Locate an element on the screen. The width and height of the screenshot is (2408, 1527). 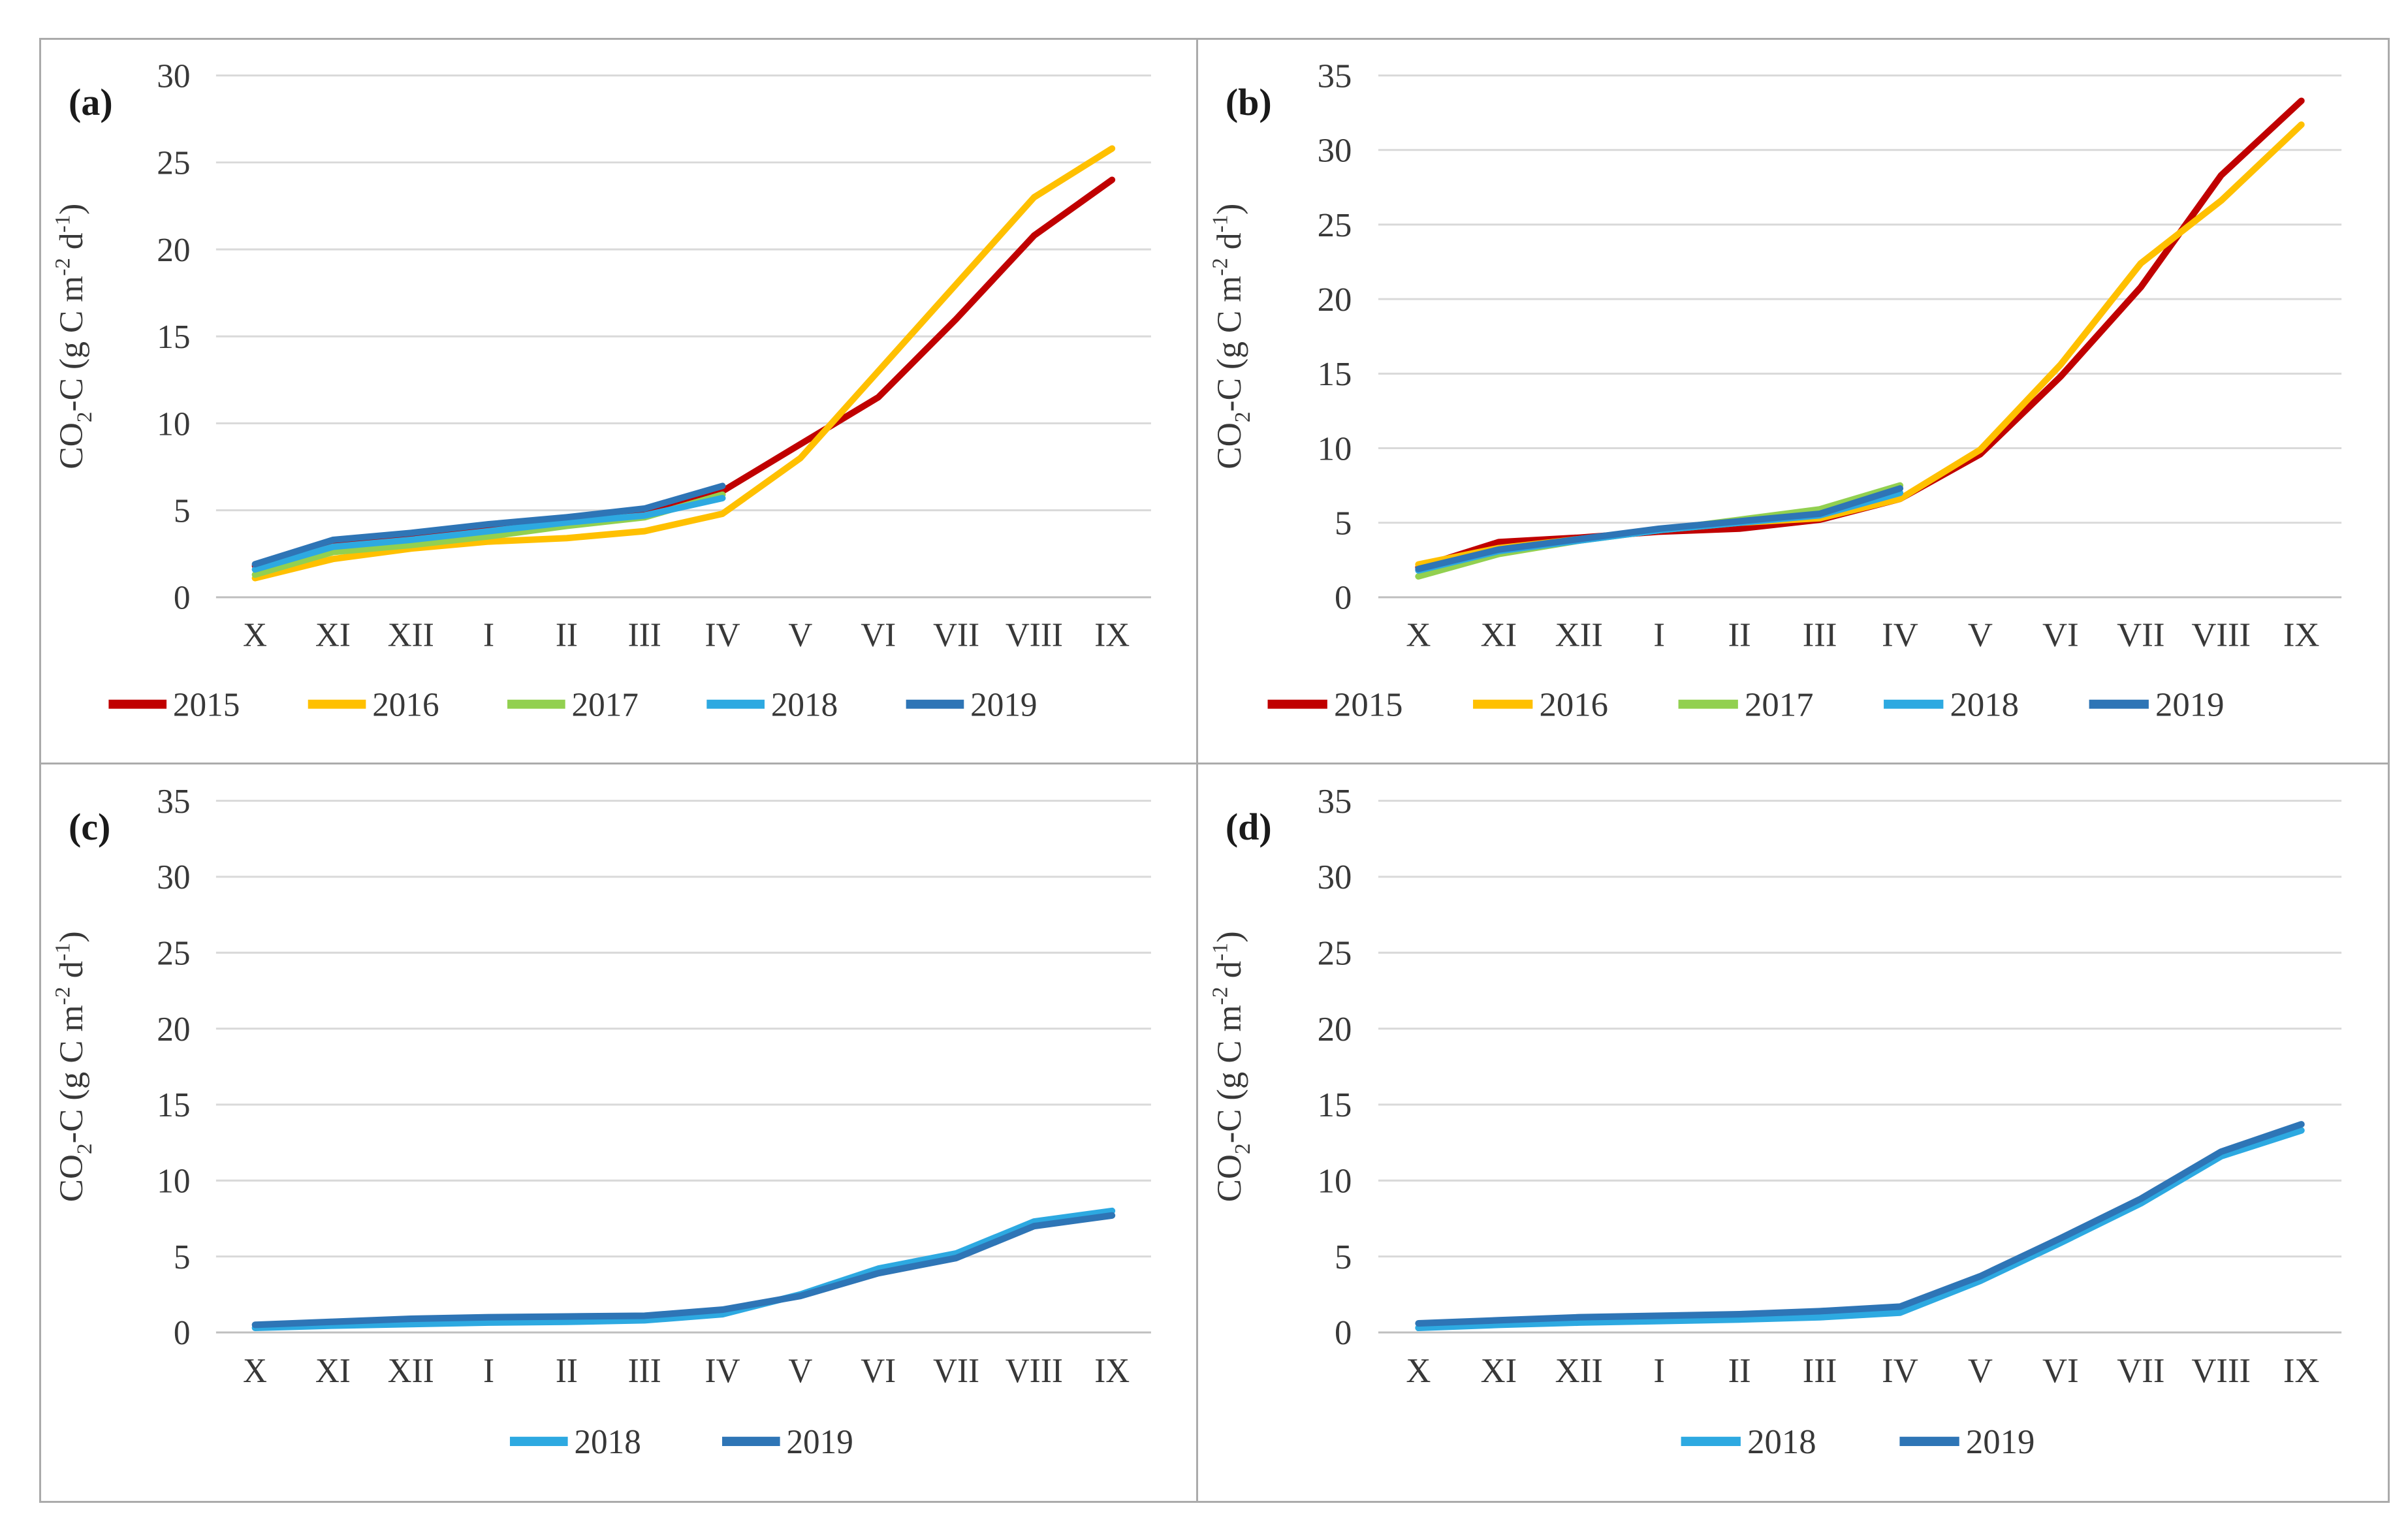
panel-b-label: (b) is located at coordinates (1248, 102).